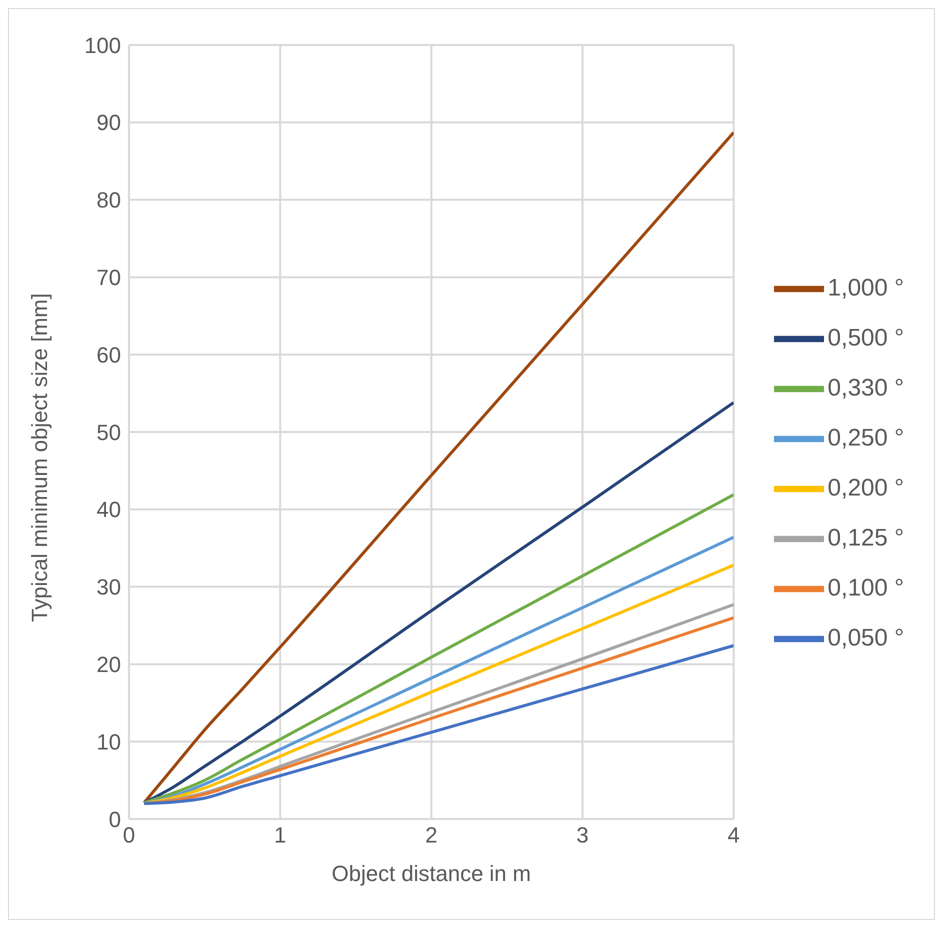 The height and width of the screenshot is (928, 947). What do you see at coordinates (39, 457) in the screenshot?
I see `y-axis-title: Typical minimum object size [mm]` at bounding box center [39, 457].